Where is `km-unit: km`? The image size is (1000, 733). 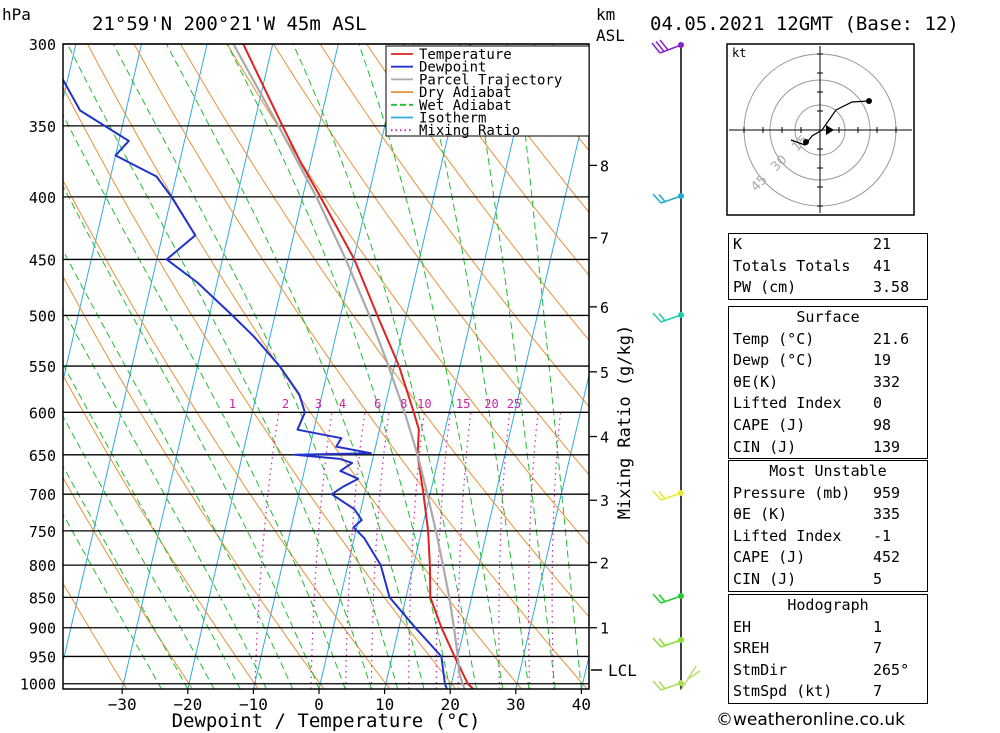
km-unit: km is located at coordinates (605, 14).